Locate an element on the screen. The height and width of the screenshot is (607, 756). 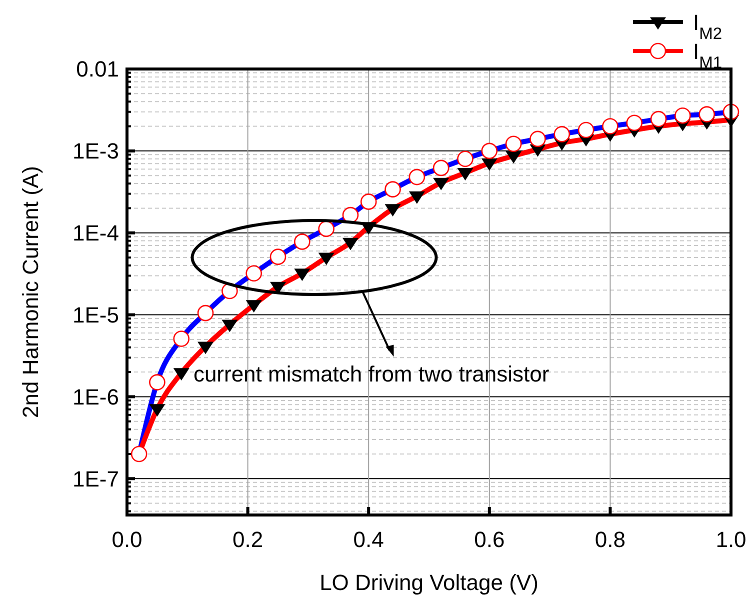
y-tick-label: 1E-5 is located at coordinates (95, 315).